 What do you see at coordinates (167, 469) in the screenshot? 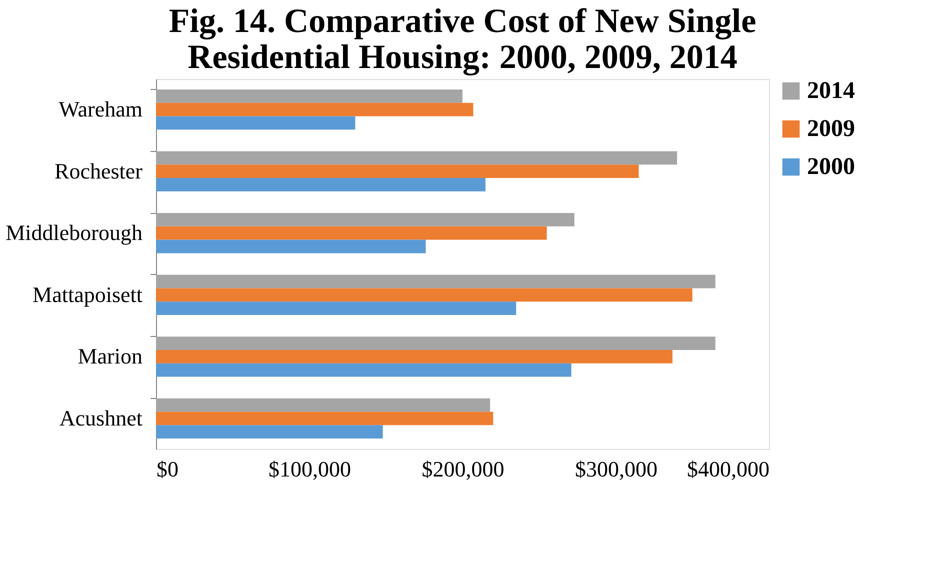
I see `x-tick-label: $0` at bounding box center [167, 469].